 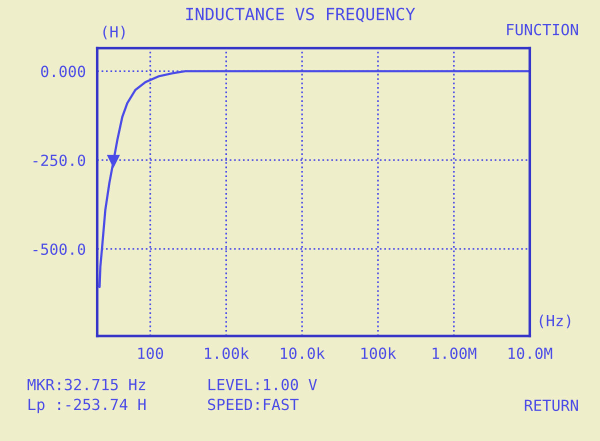 What do you see at coordinates (542, 30) in the screenshot?
I see `text: FUNCTION` at bounding box center [542, 30].